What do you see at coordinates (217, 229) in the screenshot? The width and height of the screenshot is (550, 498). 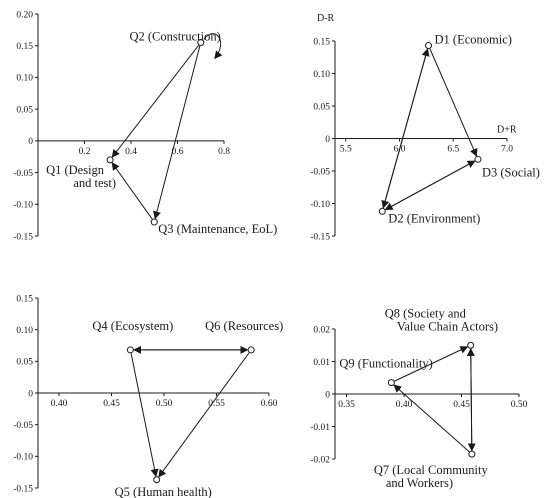 I see `data-point-label: Q3 (Maintenance, EoL)` at bounding box center [217, 229].